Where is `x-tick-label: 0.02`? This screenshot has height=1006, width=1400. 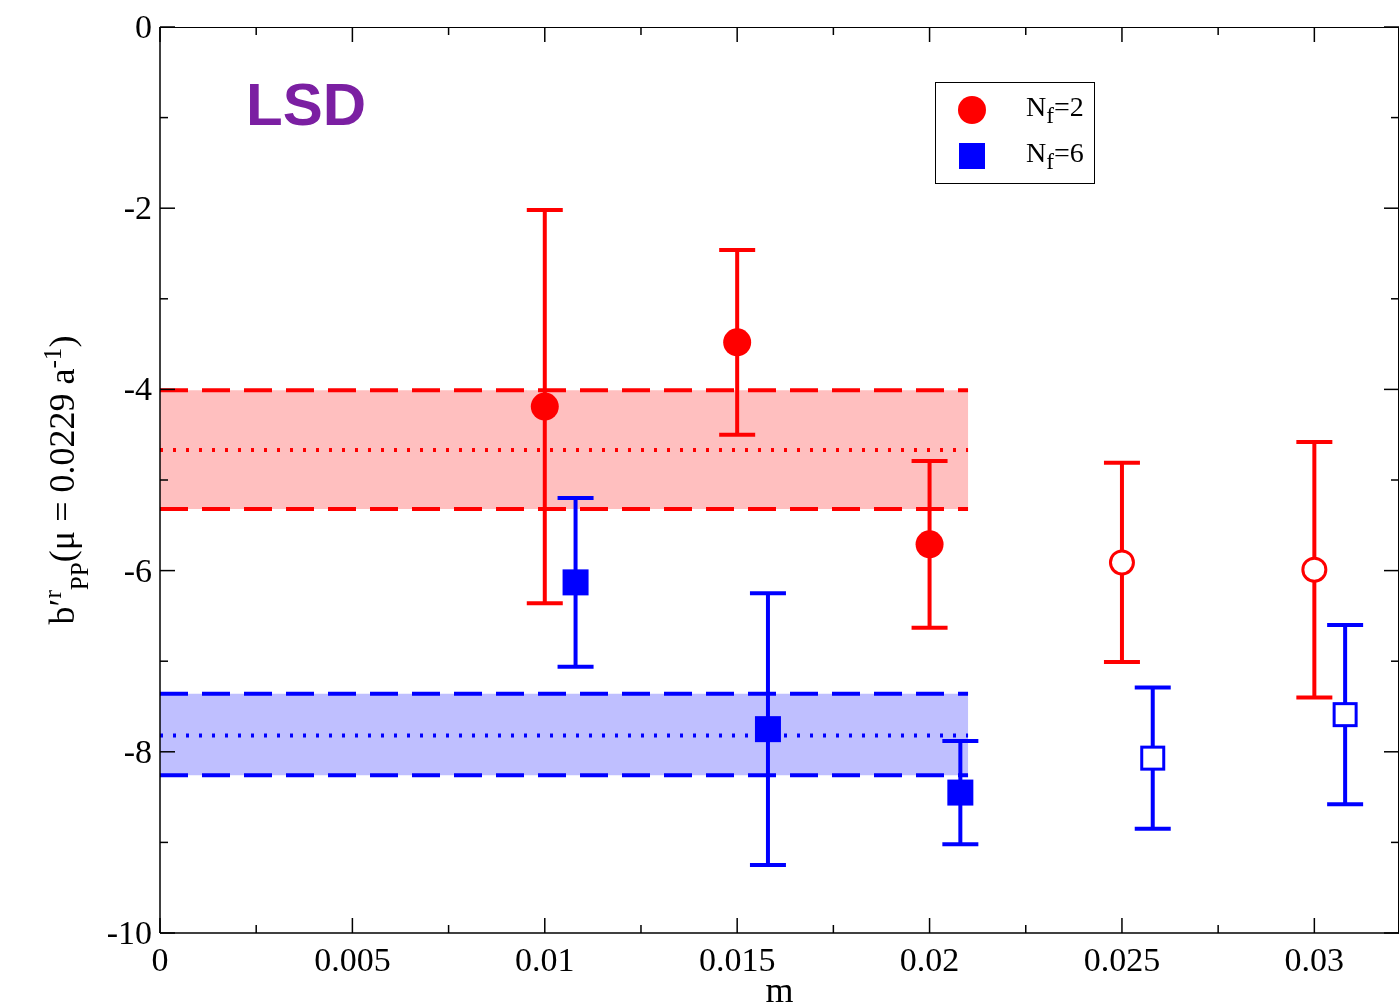 x-tick-label: 0.02 is located at coordinates (929, 959).